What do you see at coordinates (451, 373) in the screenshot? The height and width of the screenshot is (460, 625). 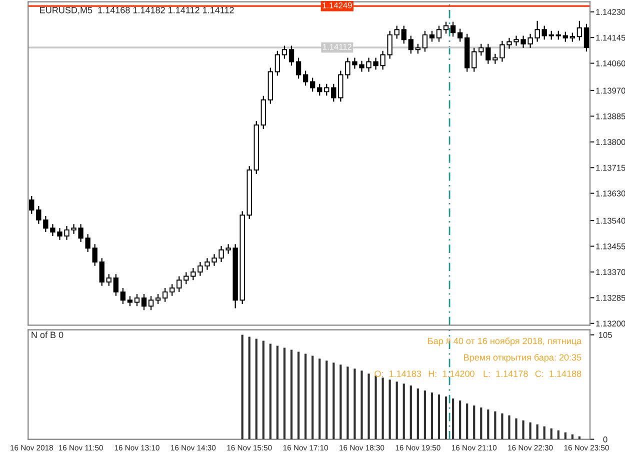 I see `annotation: H: 1.14200` at bounding box center [451, 373].